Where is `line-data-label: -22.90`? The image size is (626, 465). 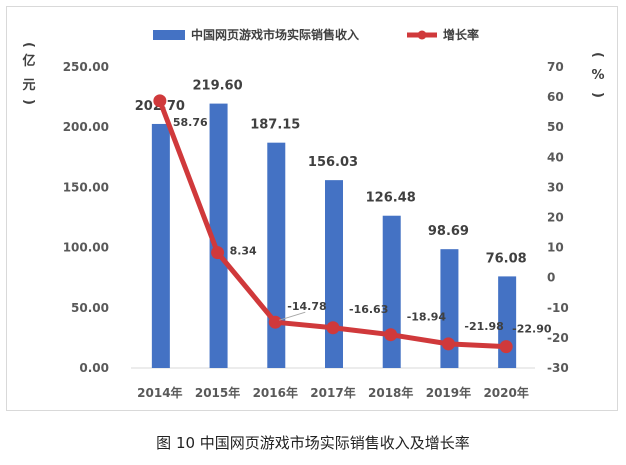
line-data-label: -22.90 is located at coordinates (532, 329).